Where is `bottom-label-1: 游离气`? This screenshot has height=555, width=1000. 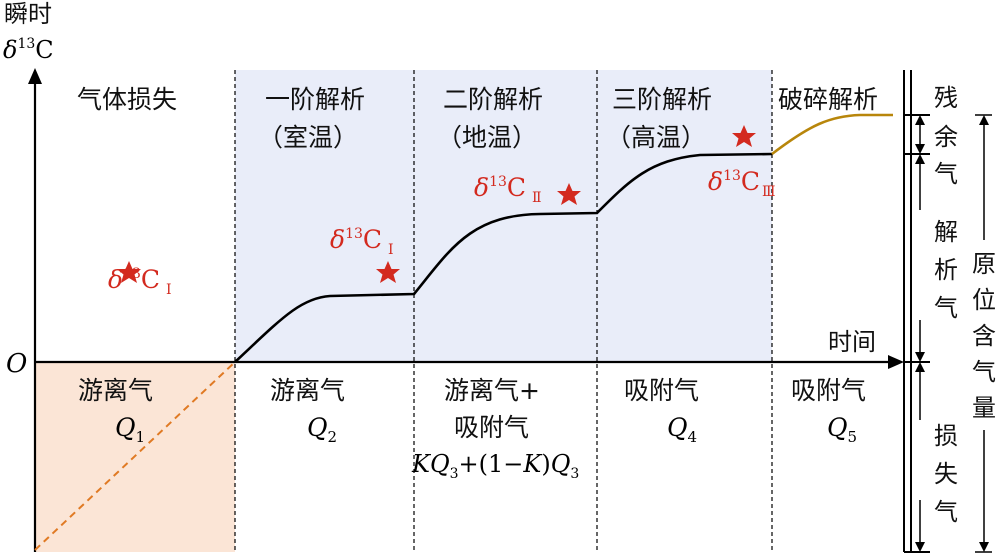 bottom-label-1: 游离气 is located at coordinates (115, 390).